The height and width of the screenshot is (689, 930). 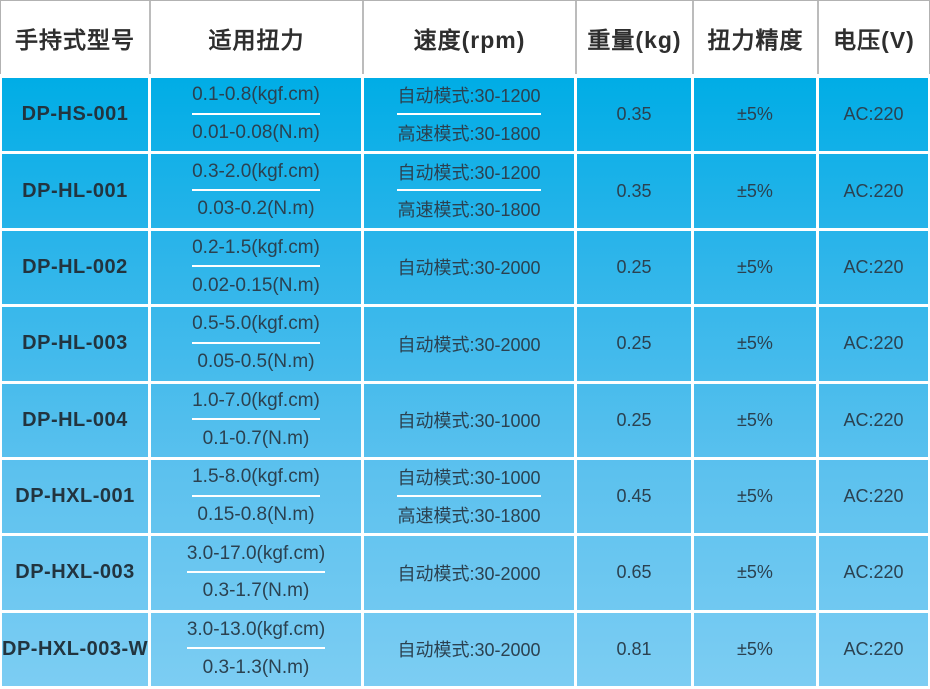 What do you see at coordinates (75, 648) in the screenshot?
I see `model-cell: DP-HXL-003-W` at bounding box center [75, 648].